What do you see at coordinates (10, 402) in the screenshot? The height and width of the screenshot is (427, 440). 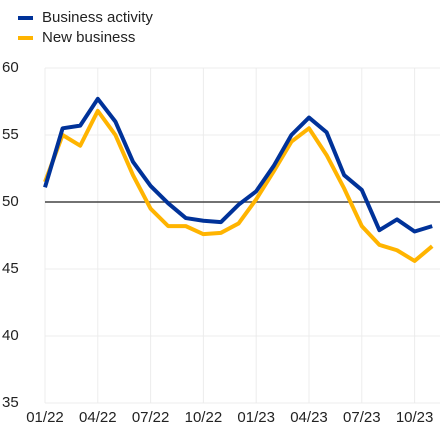 I see `y-tick-label: 35` at bounding box center [10, 402].